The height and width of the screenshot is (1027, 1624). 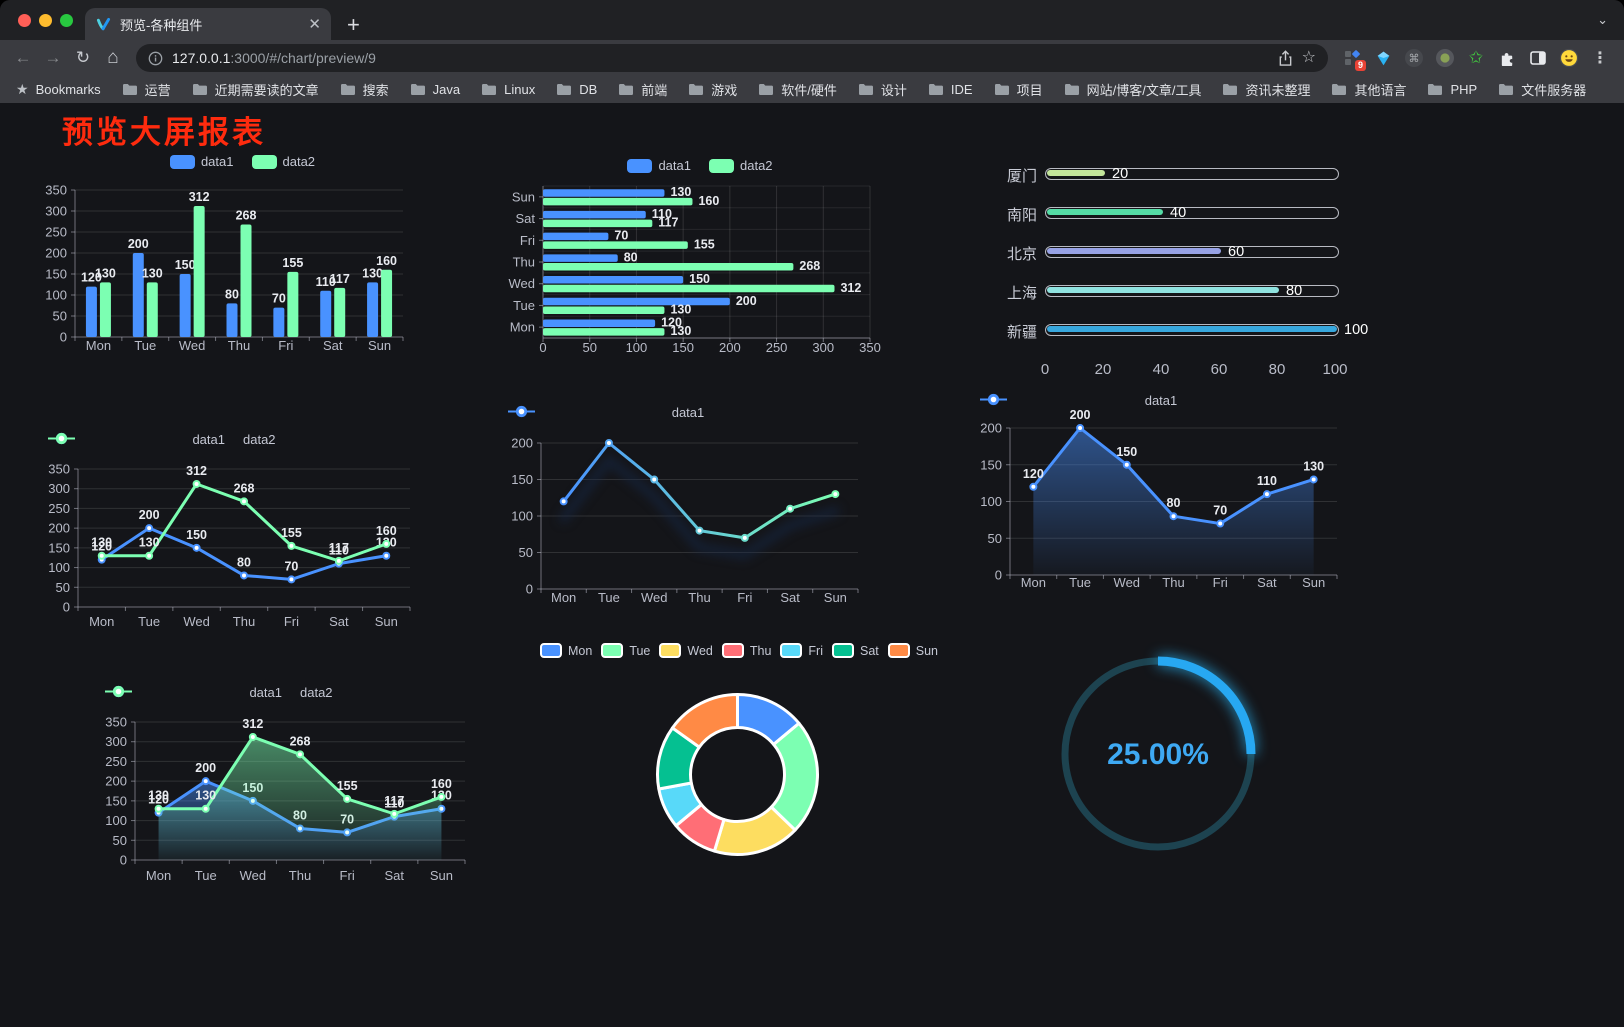 I want to click on page-title: 预览大屏报表, so click(x=164, y=132).